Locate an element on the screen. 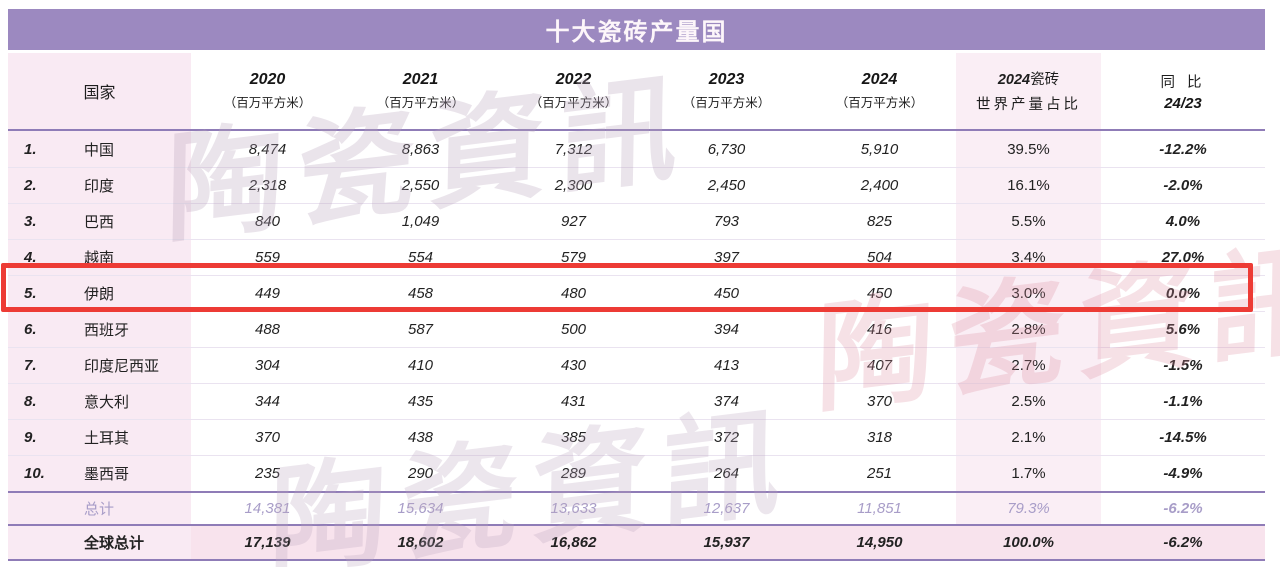  value-cell-1: 18,602 is located at coordinates (420, 542).